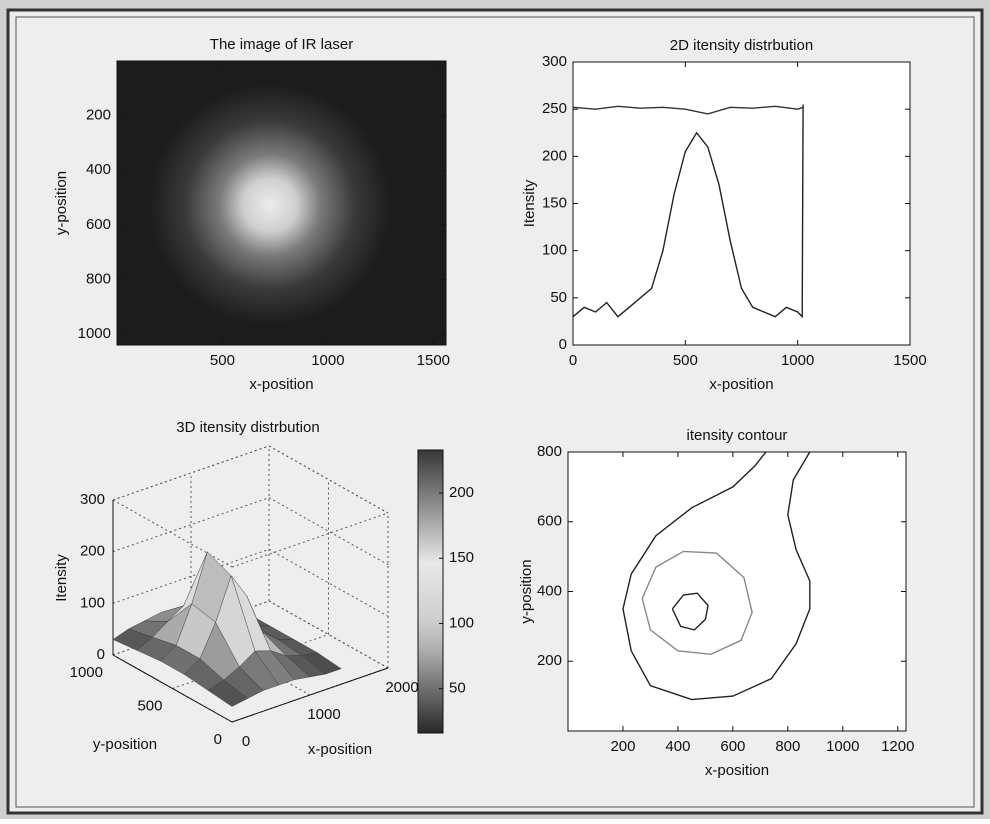 The image size is (990, 824). I want to click on image-intensity, so click(281, 203).